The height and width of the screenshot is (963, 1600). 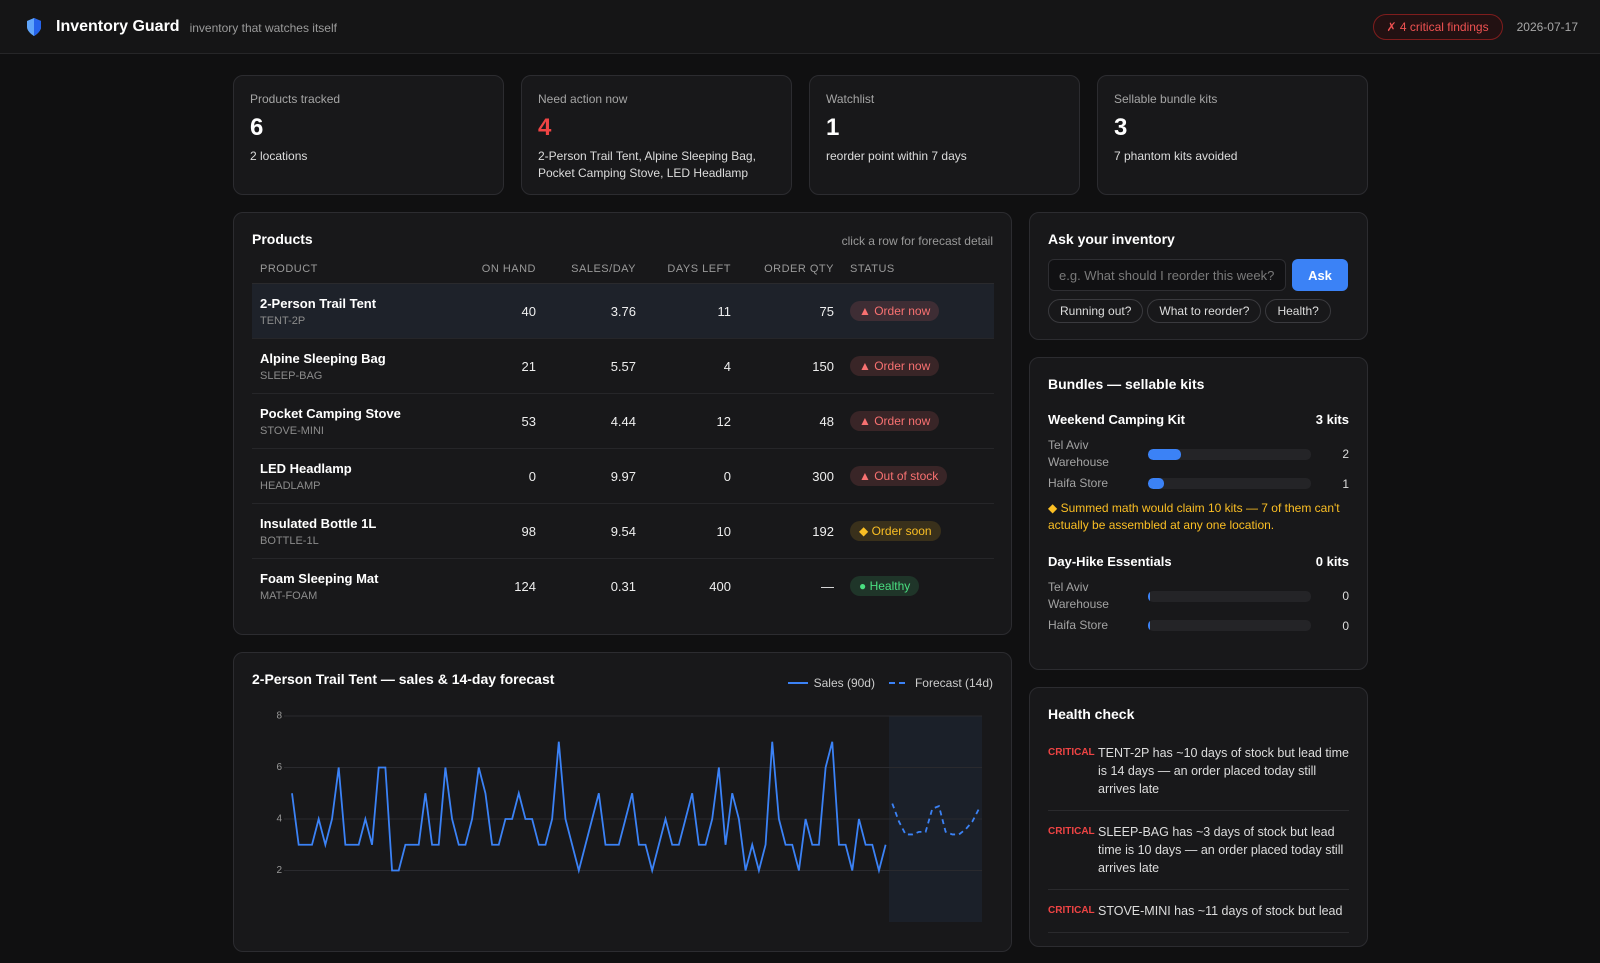 What do you see at coordinates (1198, 561) in the screenshot?
I see `kit-header: Day-Hike Essentials 0 kits` at bounding box center [1198, 561].